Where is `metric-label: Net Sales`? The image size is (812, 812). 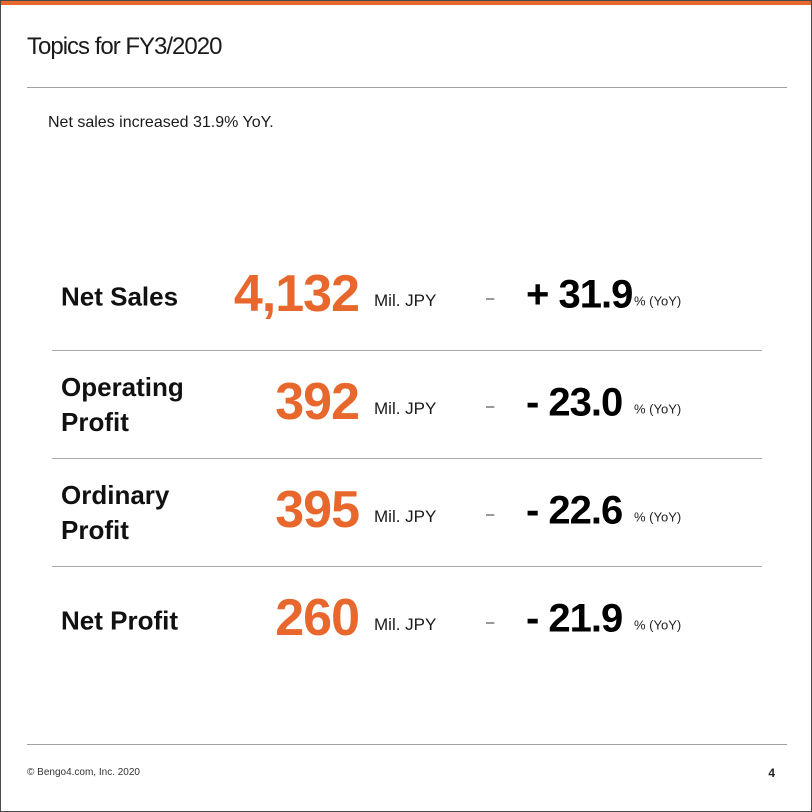 metric-label: Net Sales is located at coordinates (120, 296).